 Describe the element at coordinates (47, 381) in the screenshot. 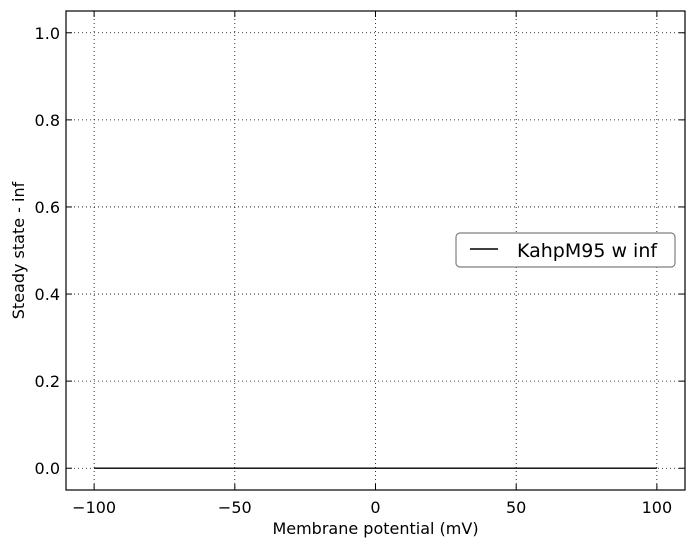

I see `y-tick-label: 0.2` at that location.